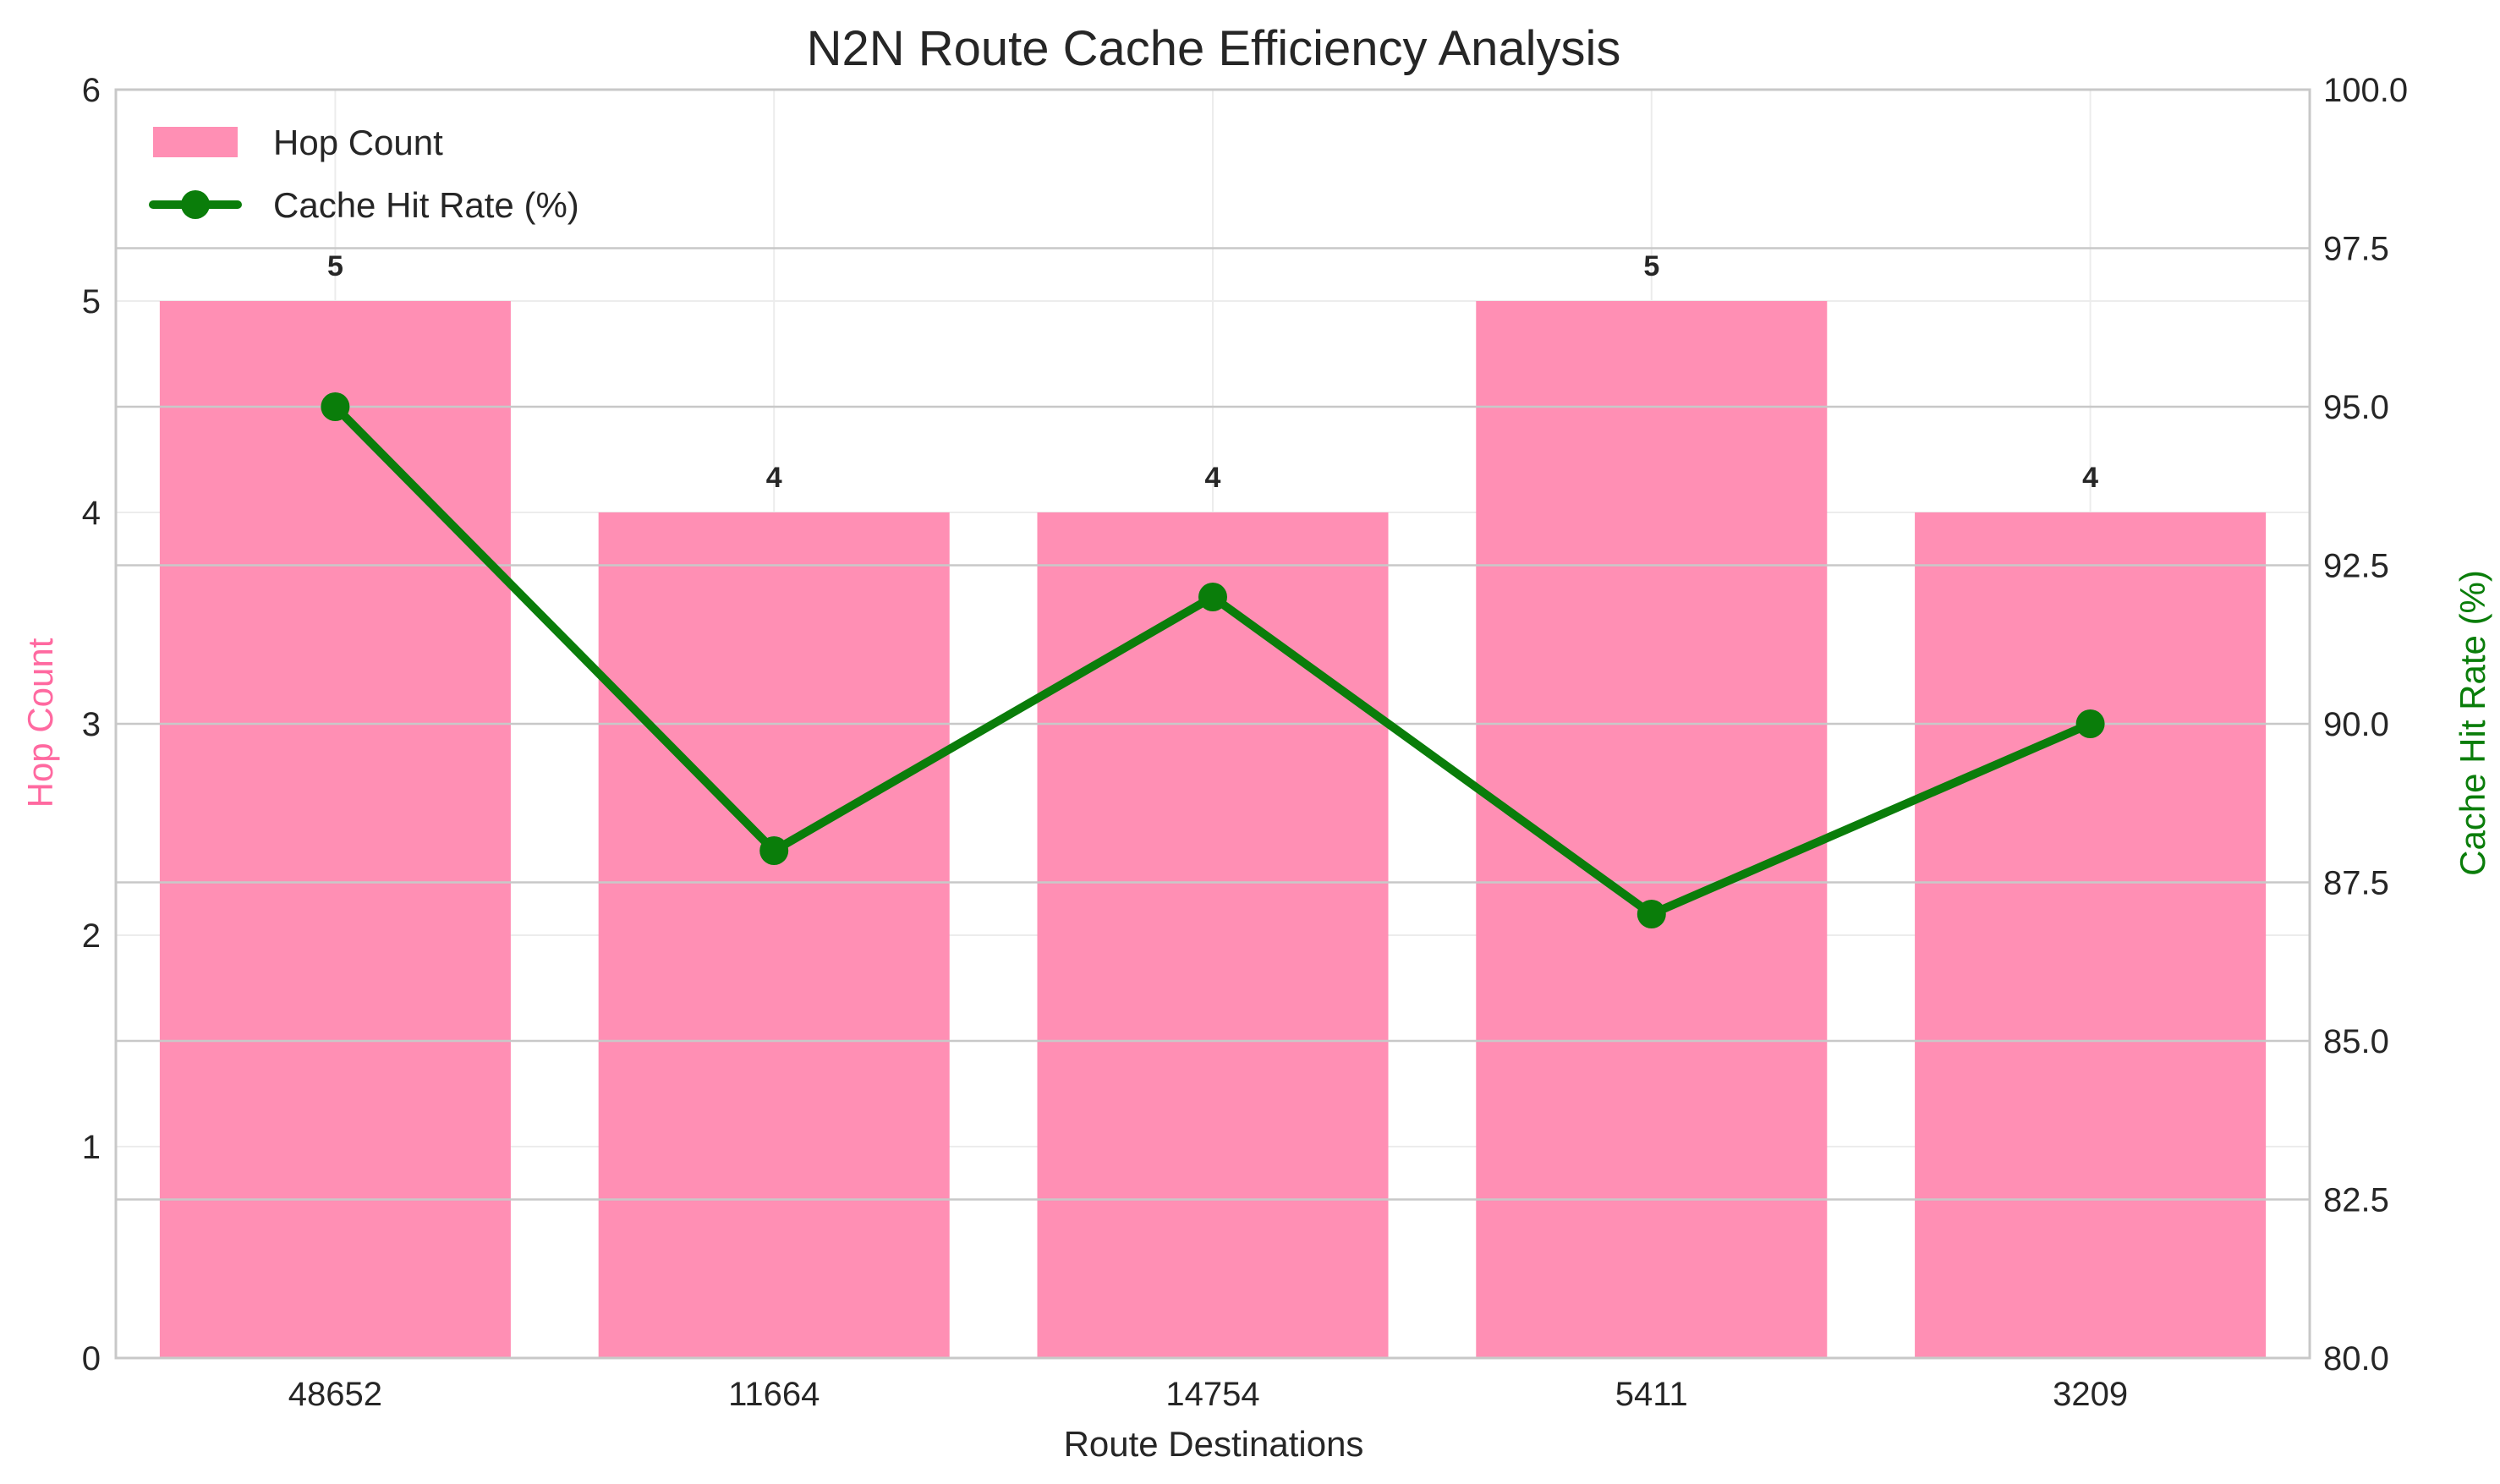  Describe the element at coordinates (1212, 372) in the screenshot. I see `data-labels: 5 4 4 5 4` at that location.